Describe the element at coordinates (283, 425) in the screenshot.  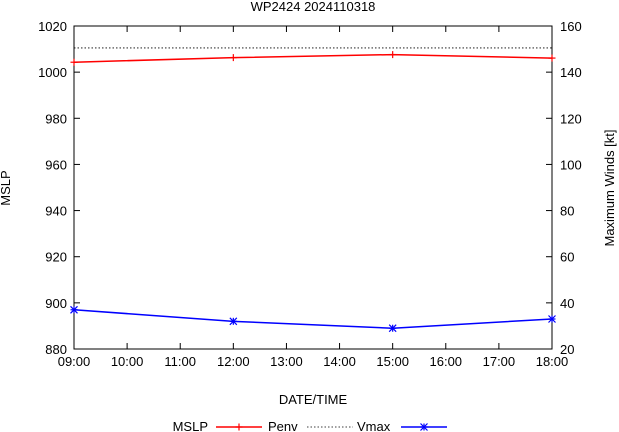
I see `legend-label-penv: Penv` at that location.